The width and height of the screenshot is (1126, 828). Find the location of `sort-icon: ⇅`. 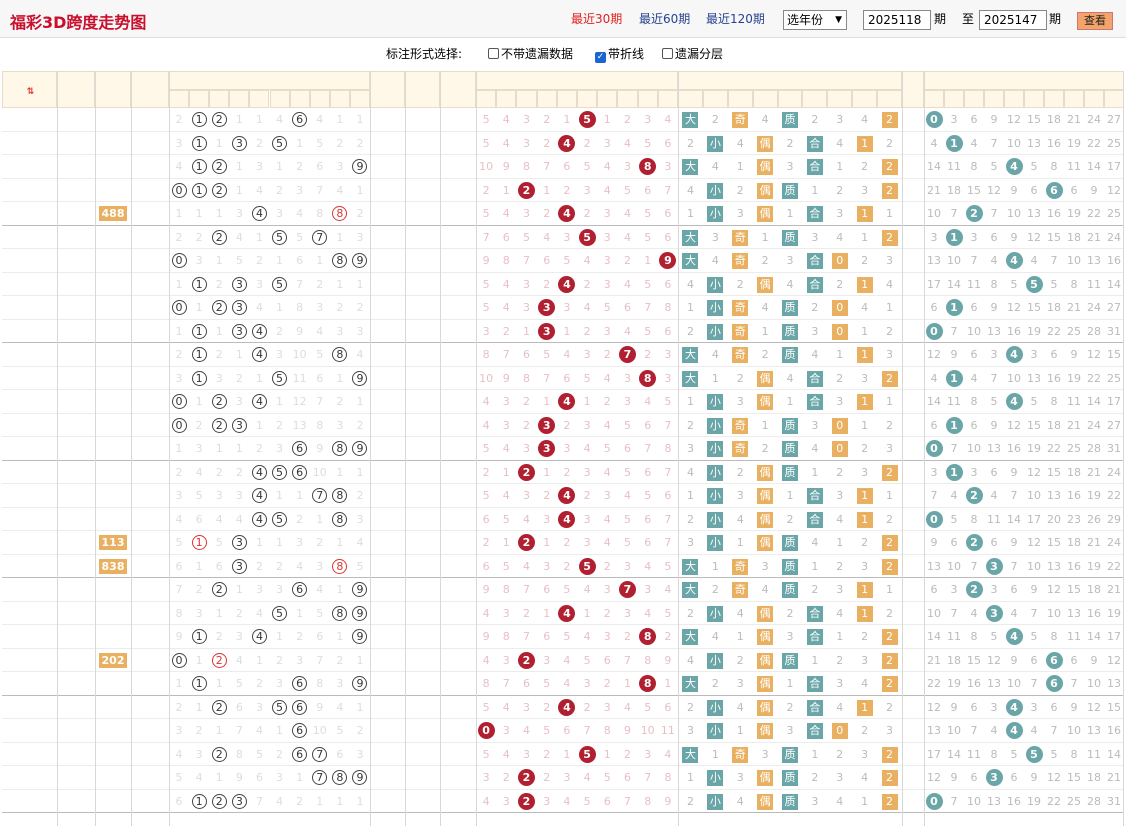

sort-icon: ⇅ is located at coordinates (30, 92).